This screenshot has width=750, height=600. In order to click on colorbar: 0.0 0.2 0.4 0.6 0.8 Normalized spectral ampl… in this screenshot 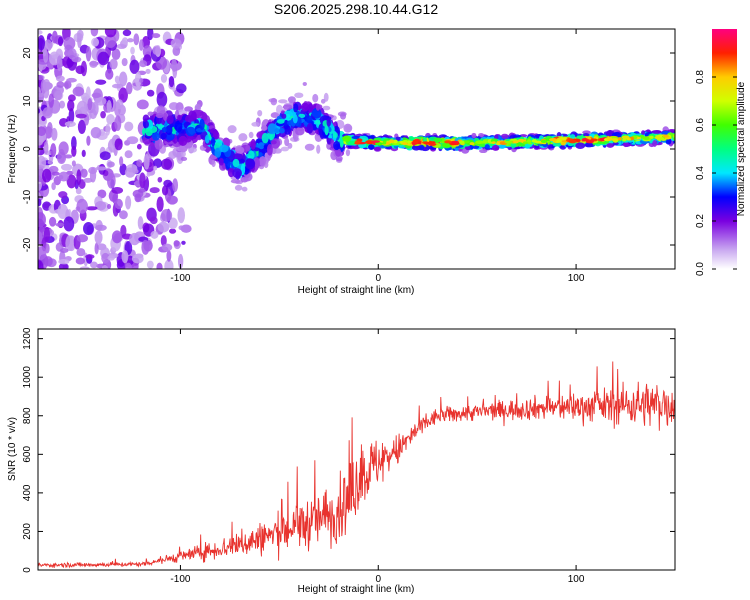, I will do `click(721, 152)`.